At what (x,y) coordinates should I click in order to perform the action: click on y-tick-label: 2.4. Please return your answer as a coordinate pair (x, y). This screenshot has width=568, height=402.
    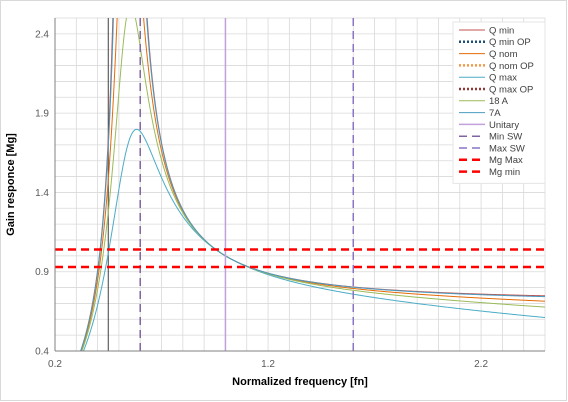
    Looking at the image, I should click on (42, 34).